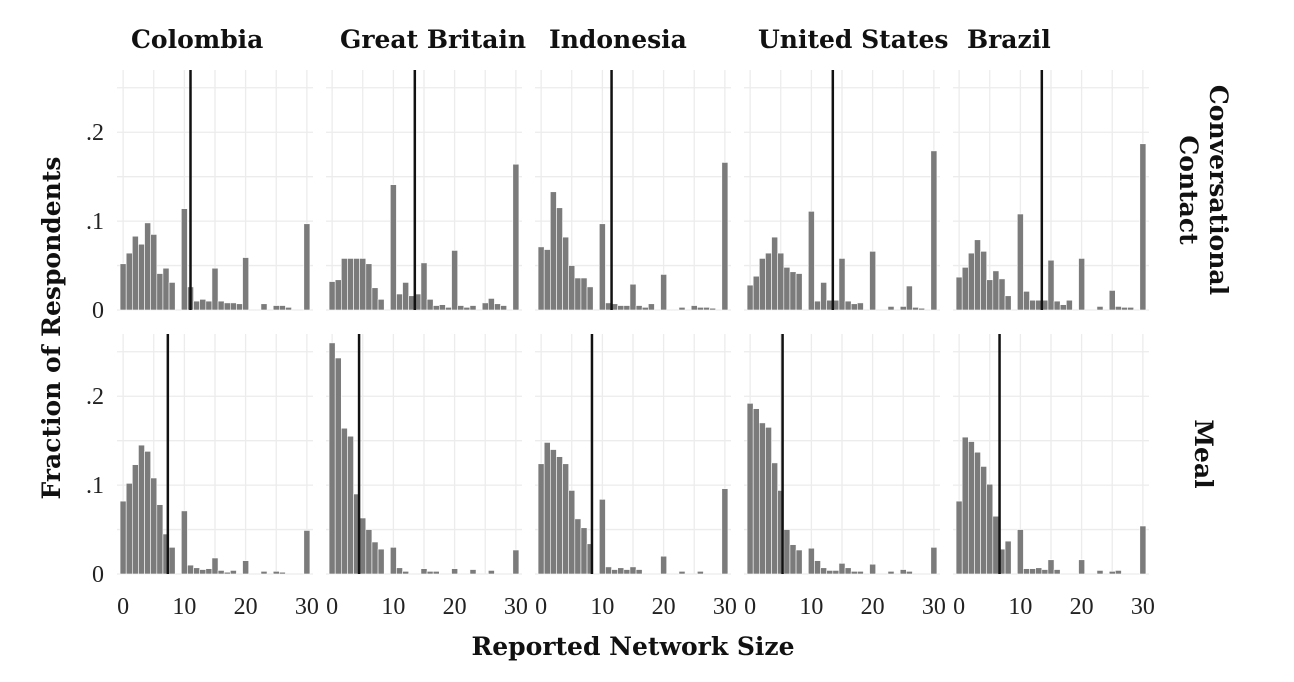 This screenshot has height=682, width=1294. What do you see at coordinates (1203, 453) in the screenshot?
I see `row-label: Meal` at bounding box center [1203, 453].